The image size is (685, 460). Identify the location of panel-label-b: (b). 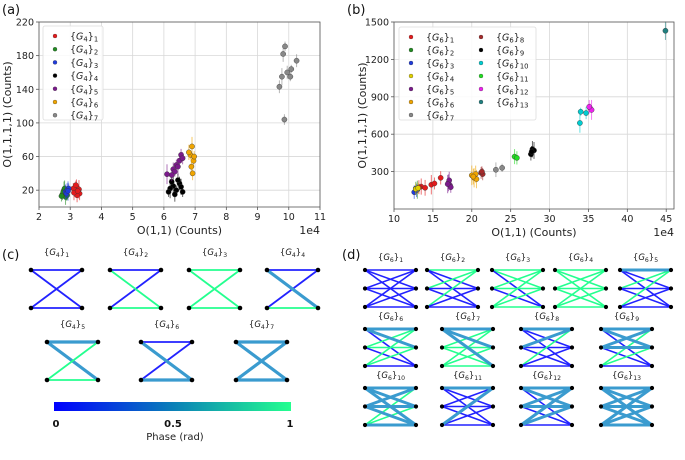
(356, 10).